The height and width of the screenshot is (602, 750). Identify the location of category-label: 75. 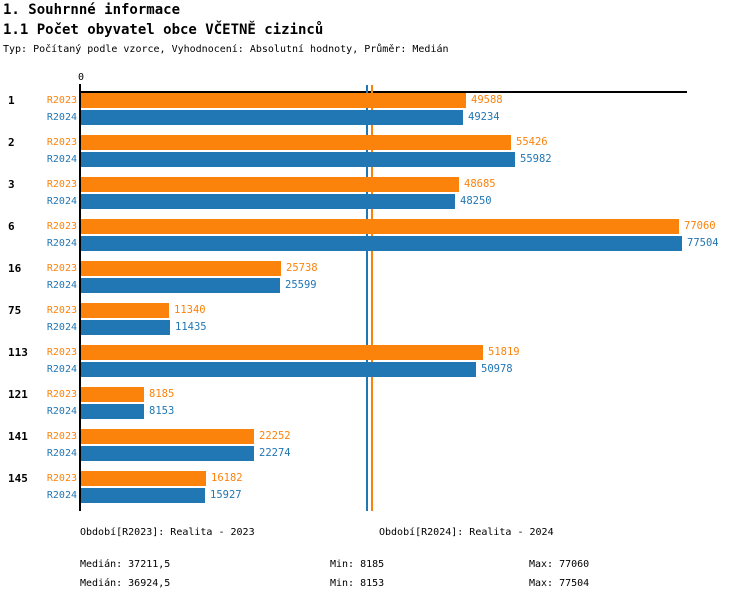
(15, 310).